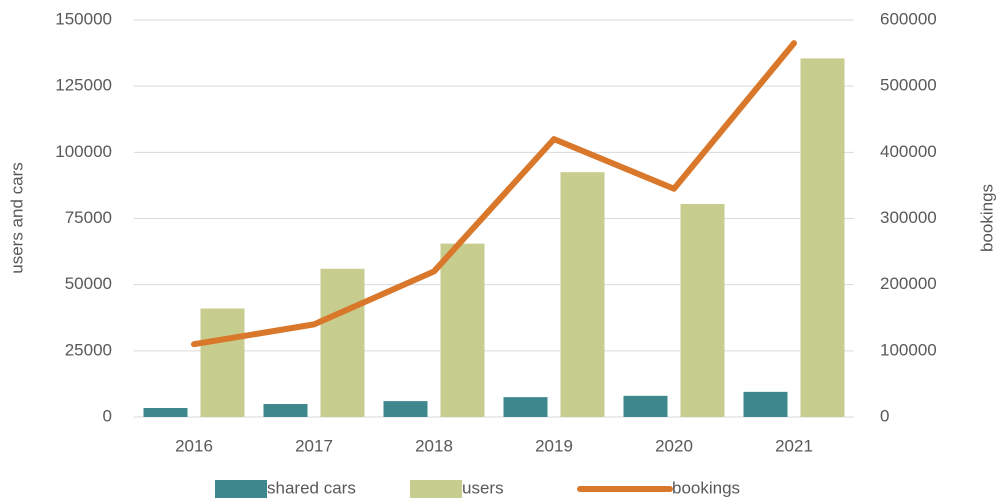  I want to click on x-tick-label: 2019, so click(554, 445).